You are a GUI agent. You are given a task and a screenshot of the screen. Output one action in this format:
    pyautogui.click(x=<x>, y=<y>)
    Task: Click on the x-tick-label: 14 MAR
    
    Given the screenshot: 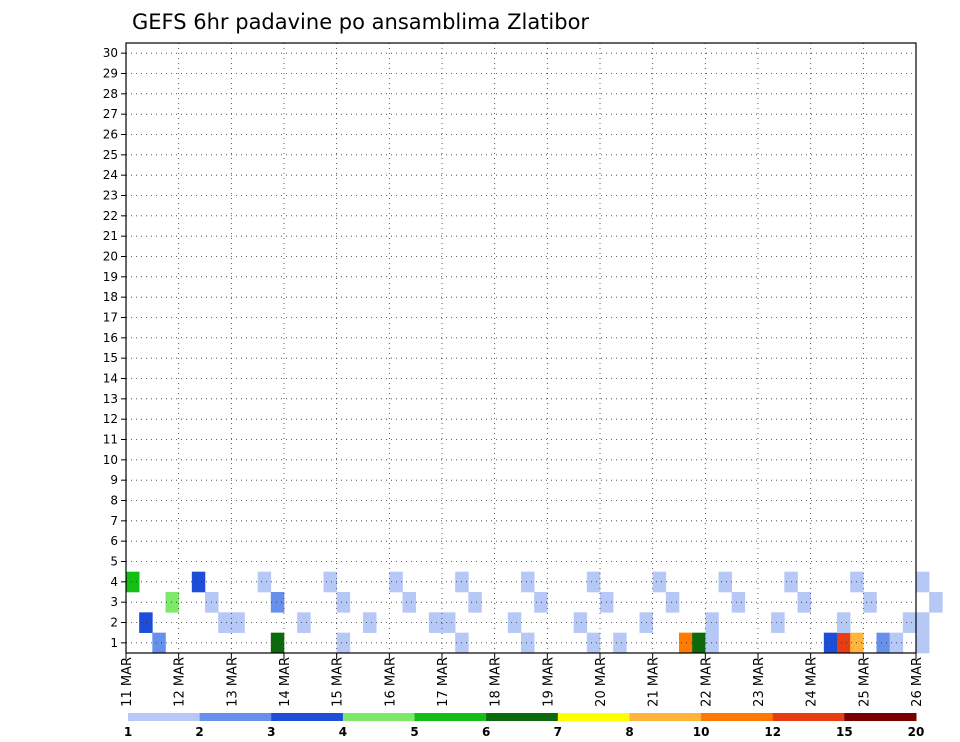 What is the action you would take?
    pyautogui.click(x=285, y=682)
    